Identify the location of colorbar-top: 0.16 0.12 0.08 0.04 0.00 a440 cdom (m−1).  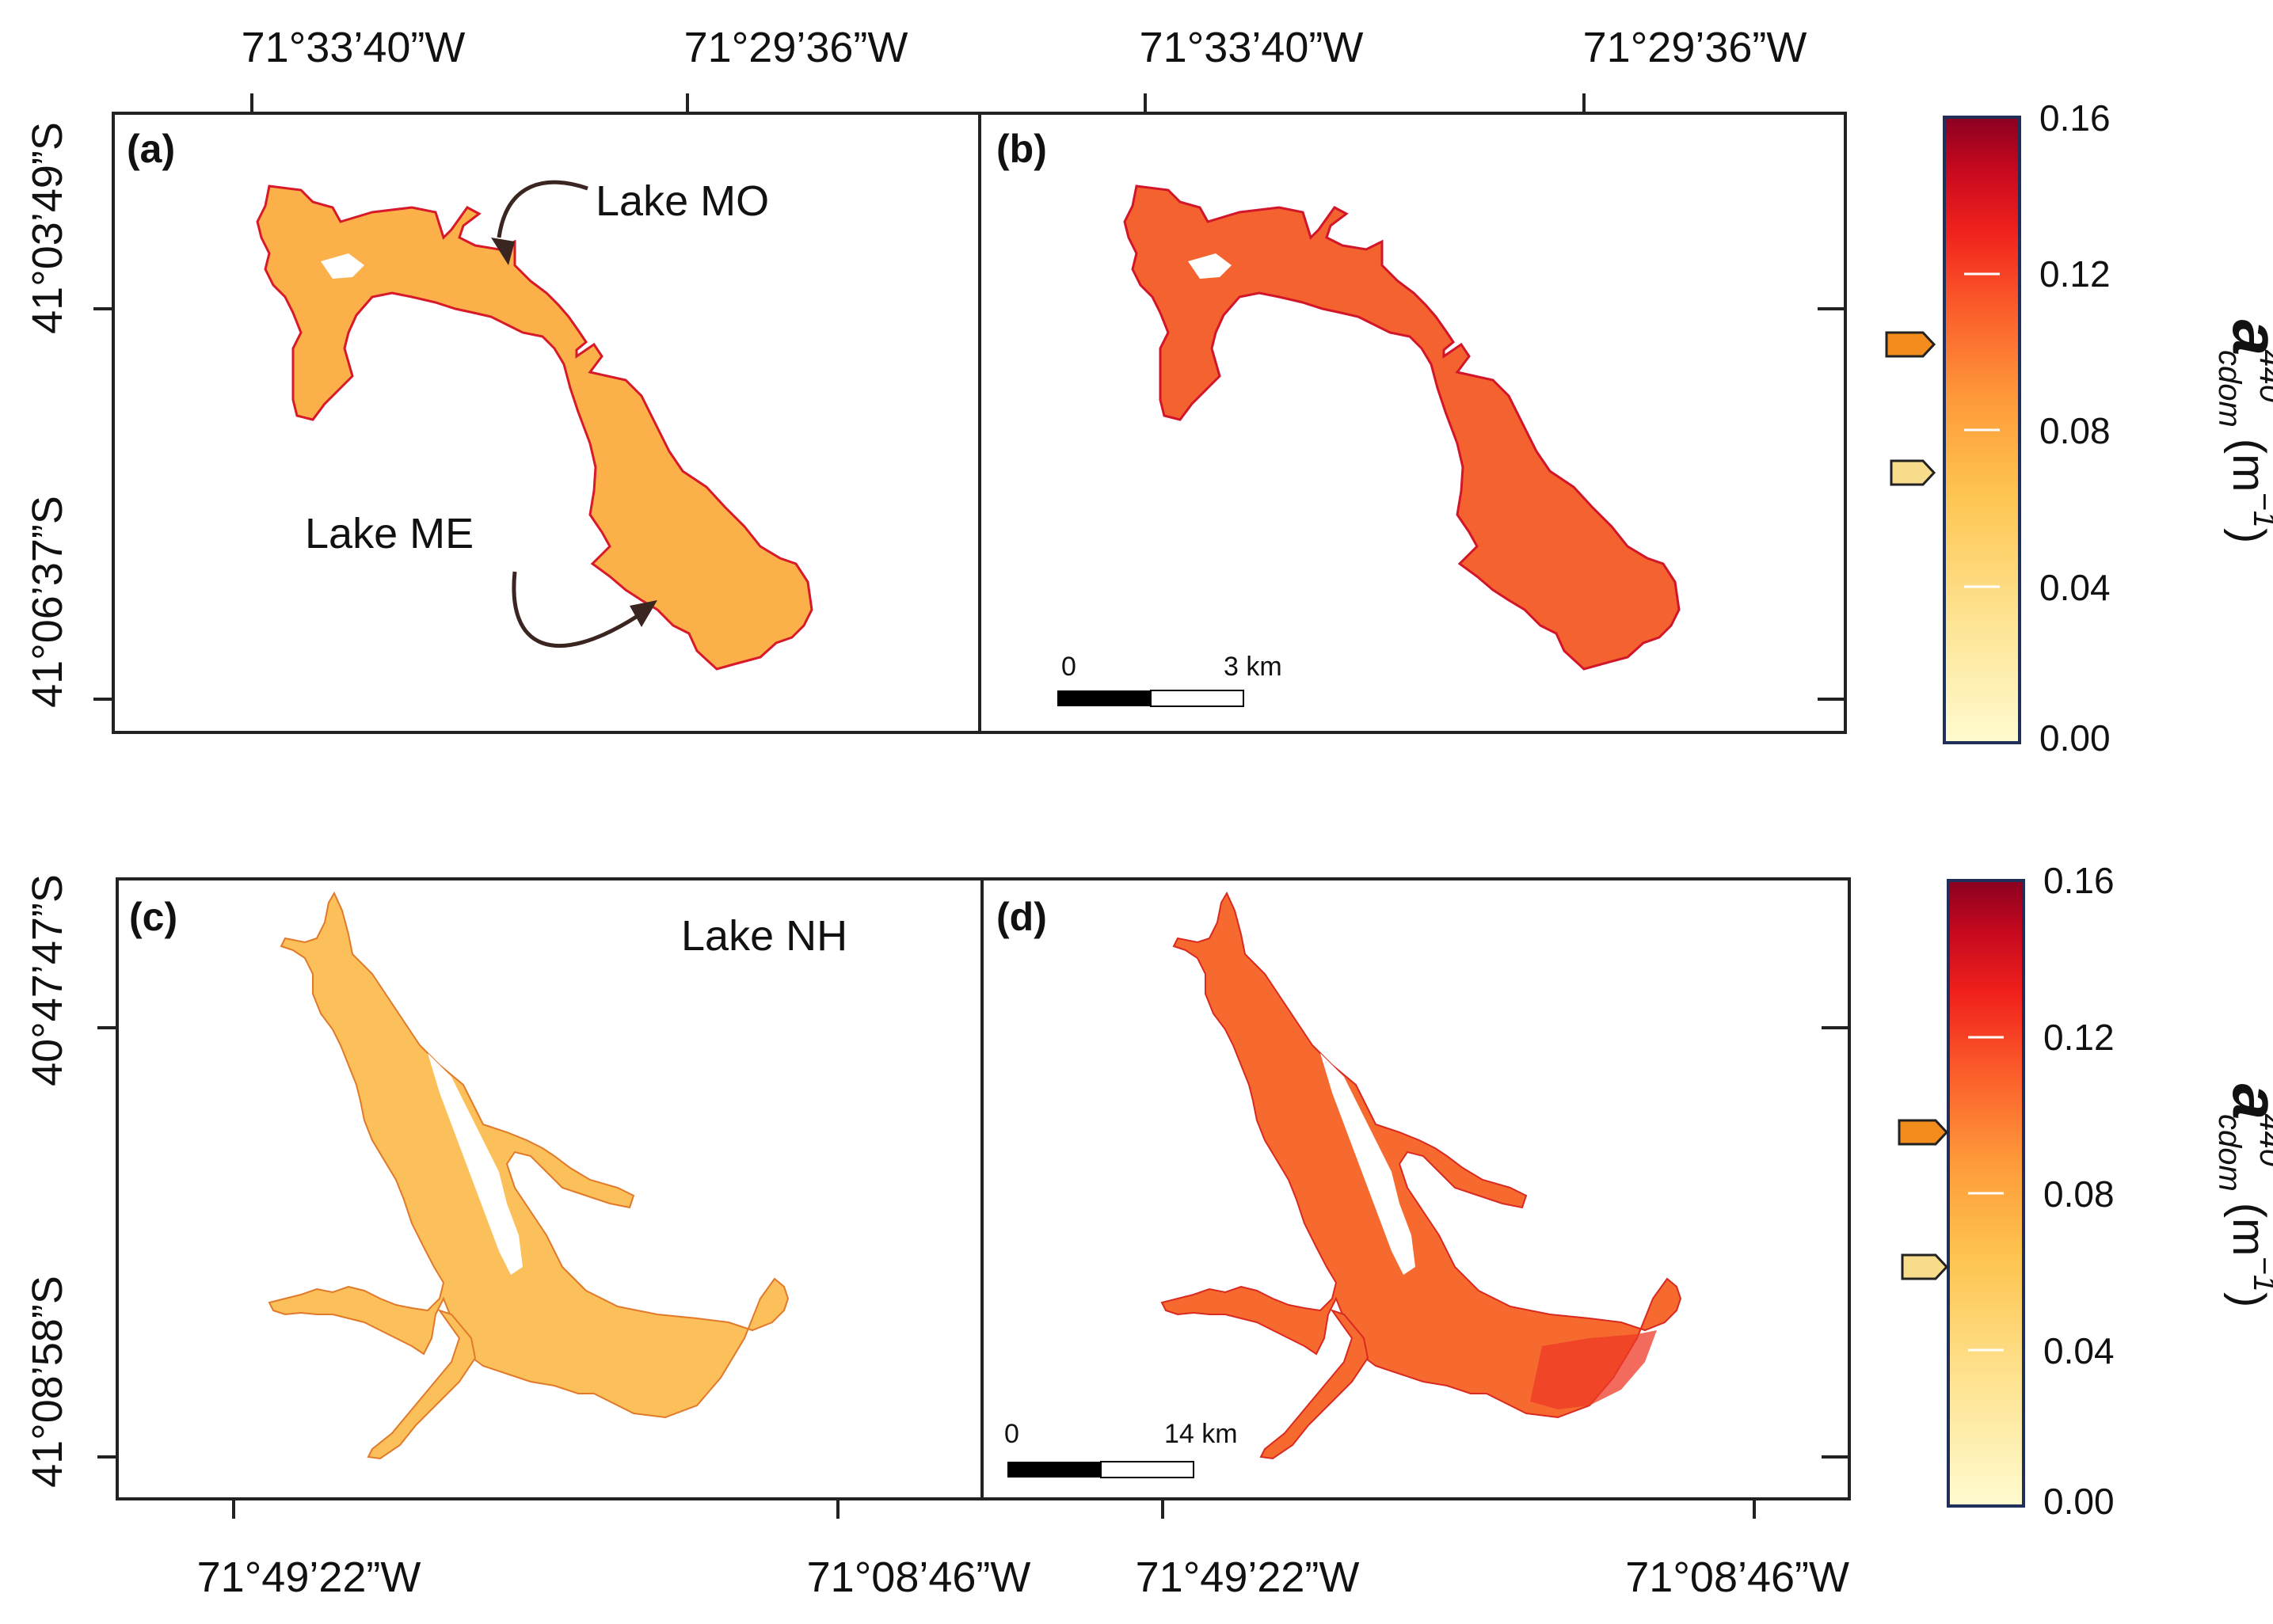
(2079, 428).